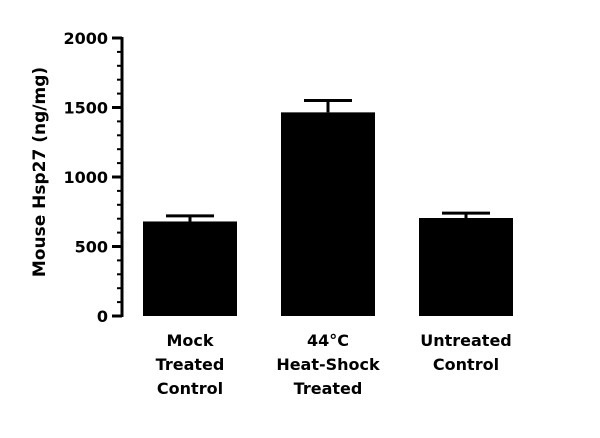  I want to click on x-category-label: 44°C Heat-Shock Treated, so click(328, 364).